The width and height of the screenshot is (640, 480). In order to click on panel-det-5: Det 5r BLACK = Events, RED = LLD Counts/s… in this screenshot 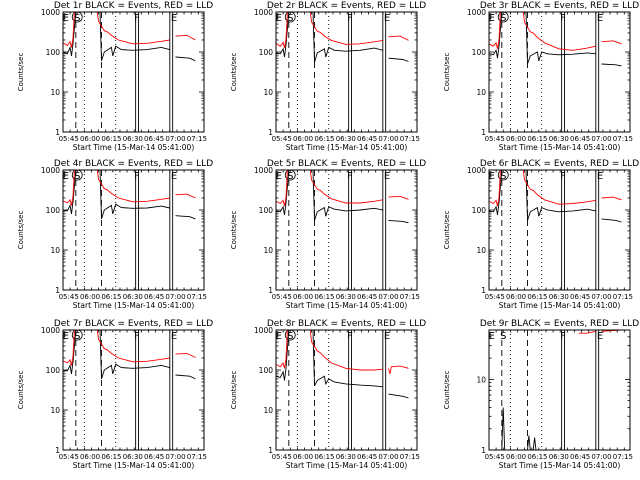, I will do `click(328, 234)`.